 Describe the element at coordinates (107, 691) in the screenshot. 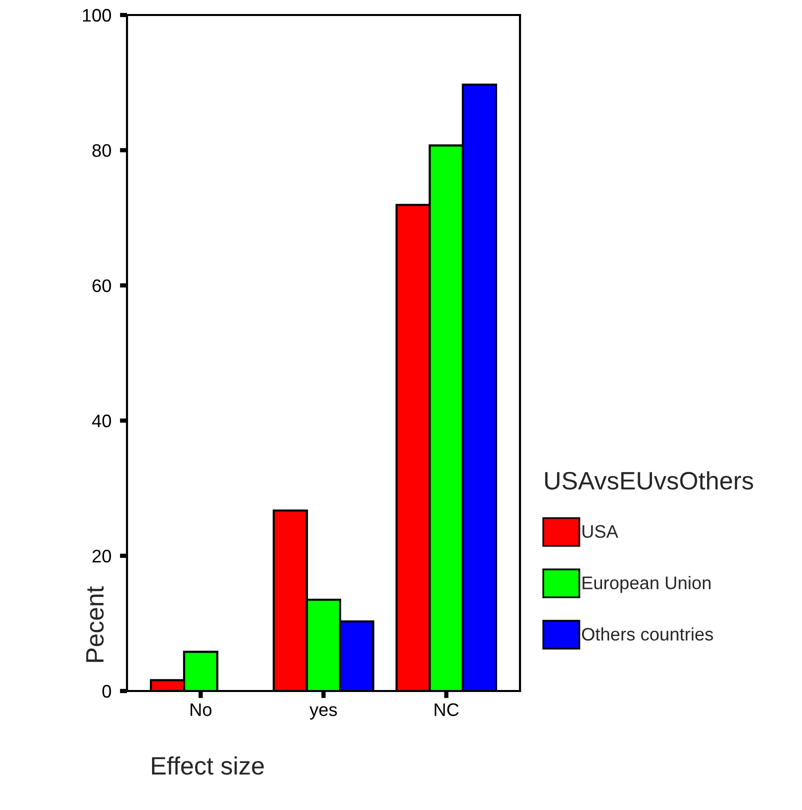

I see `y-tick-label: 0` at that location.